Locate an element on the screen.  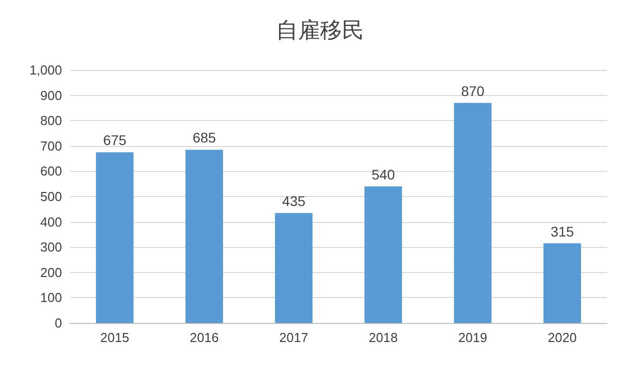
y-tick-label: 900 is located at coordinates (51, 95).